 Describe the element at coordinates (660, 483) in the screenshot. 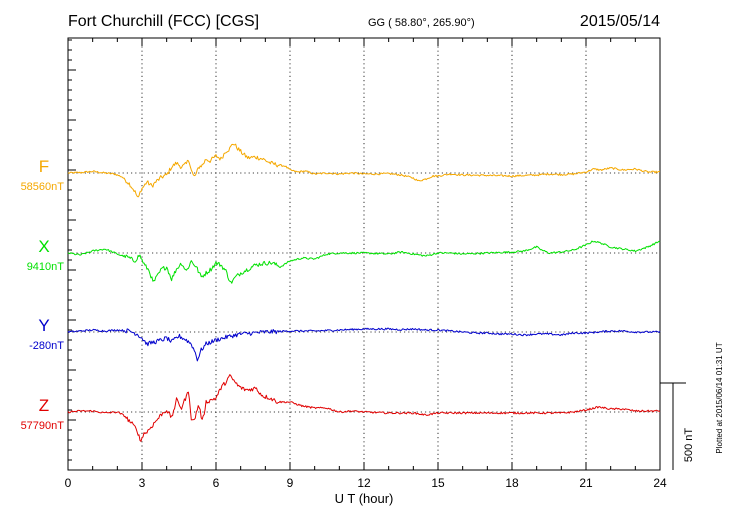

I see `x-tick-label-24: 24` at that location.